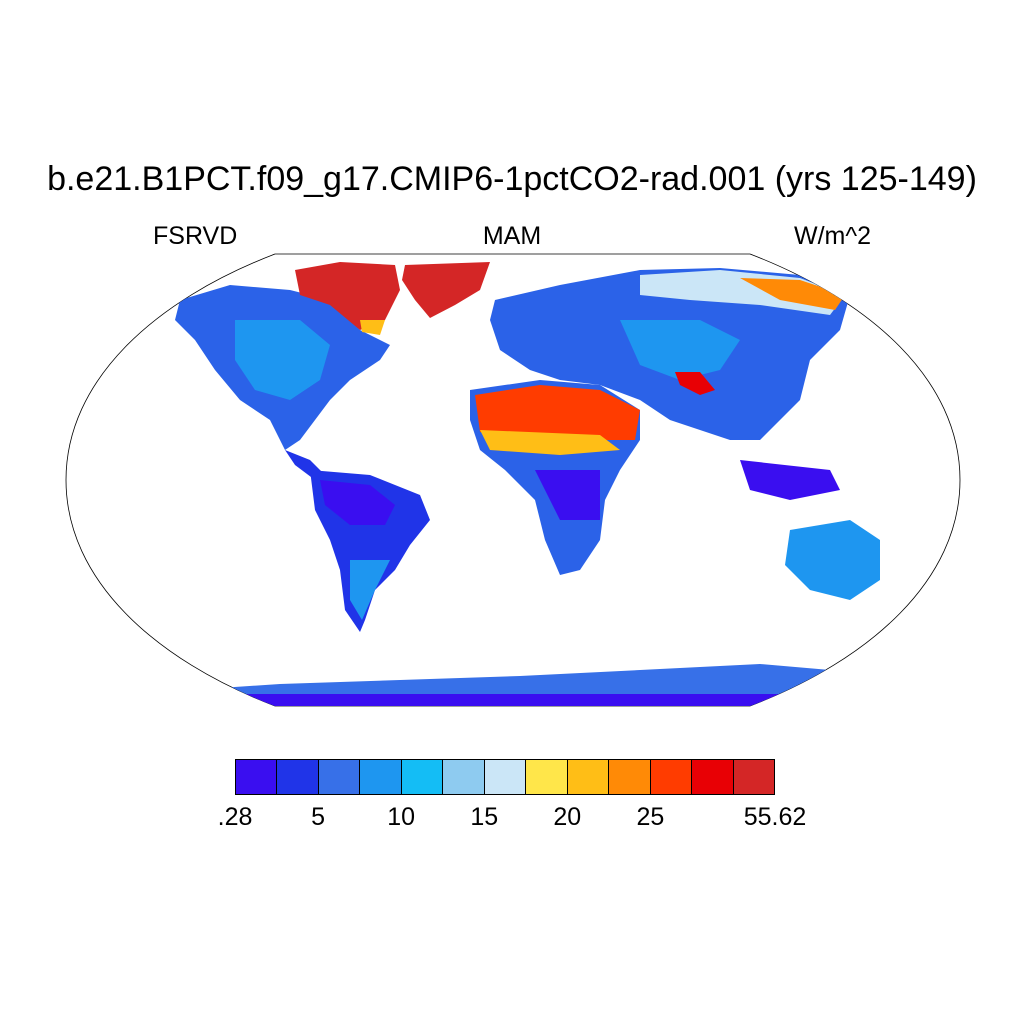 Image resolution: width=1024 pixels, height=1024 pixels. Describe the element at coordinates (484, 817) in the screenshot. I see `colorbar-tick-label: 15` at that location.